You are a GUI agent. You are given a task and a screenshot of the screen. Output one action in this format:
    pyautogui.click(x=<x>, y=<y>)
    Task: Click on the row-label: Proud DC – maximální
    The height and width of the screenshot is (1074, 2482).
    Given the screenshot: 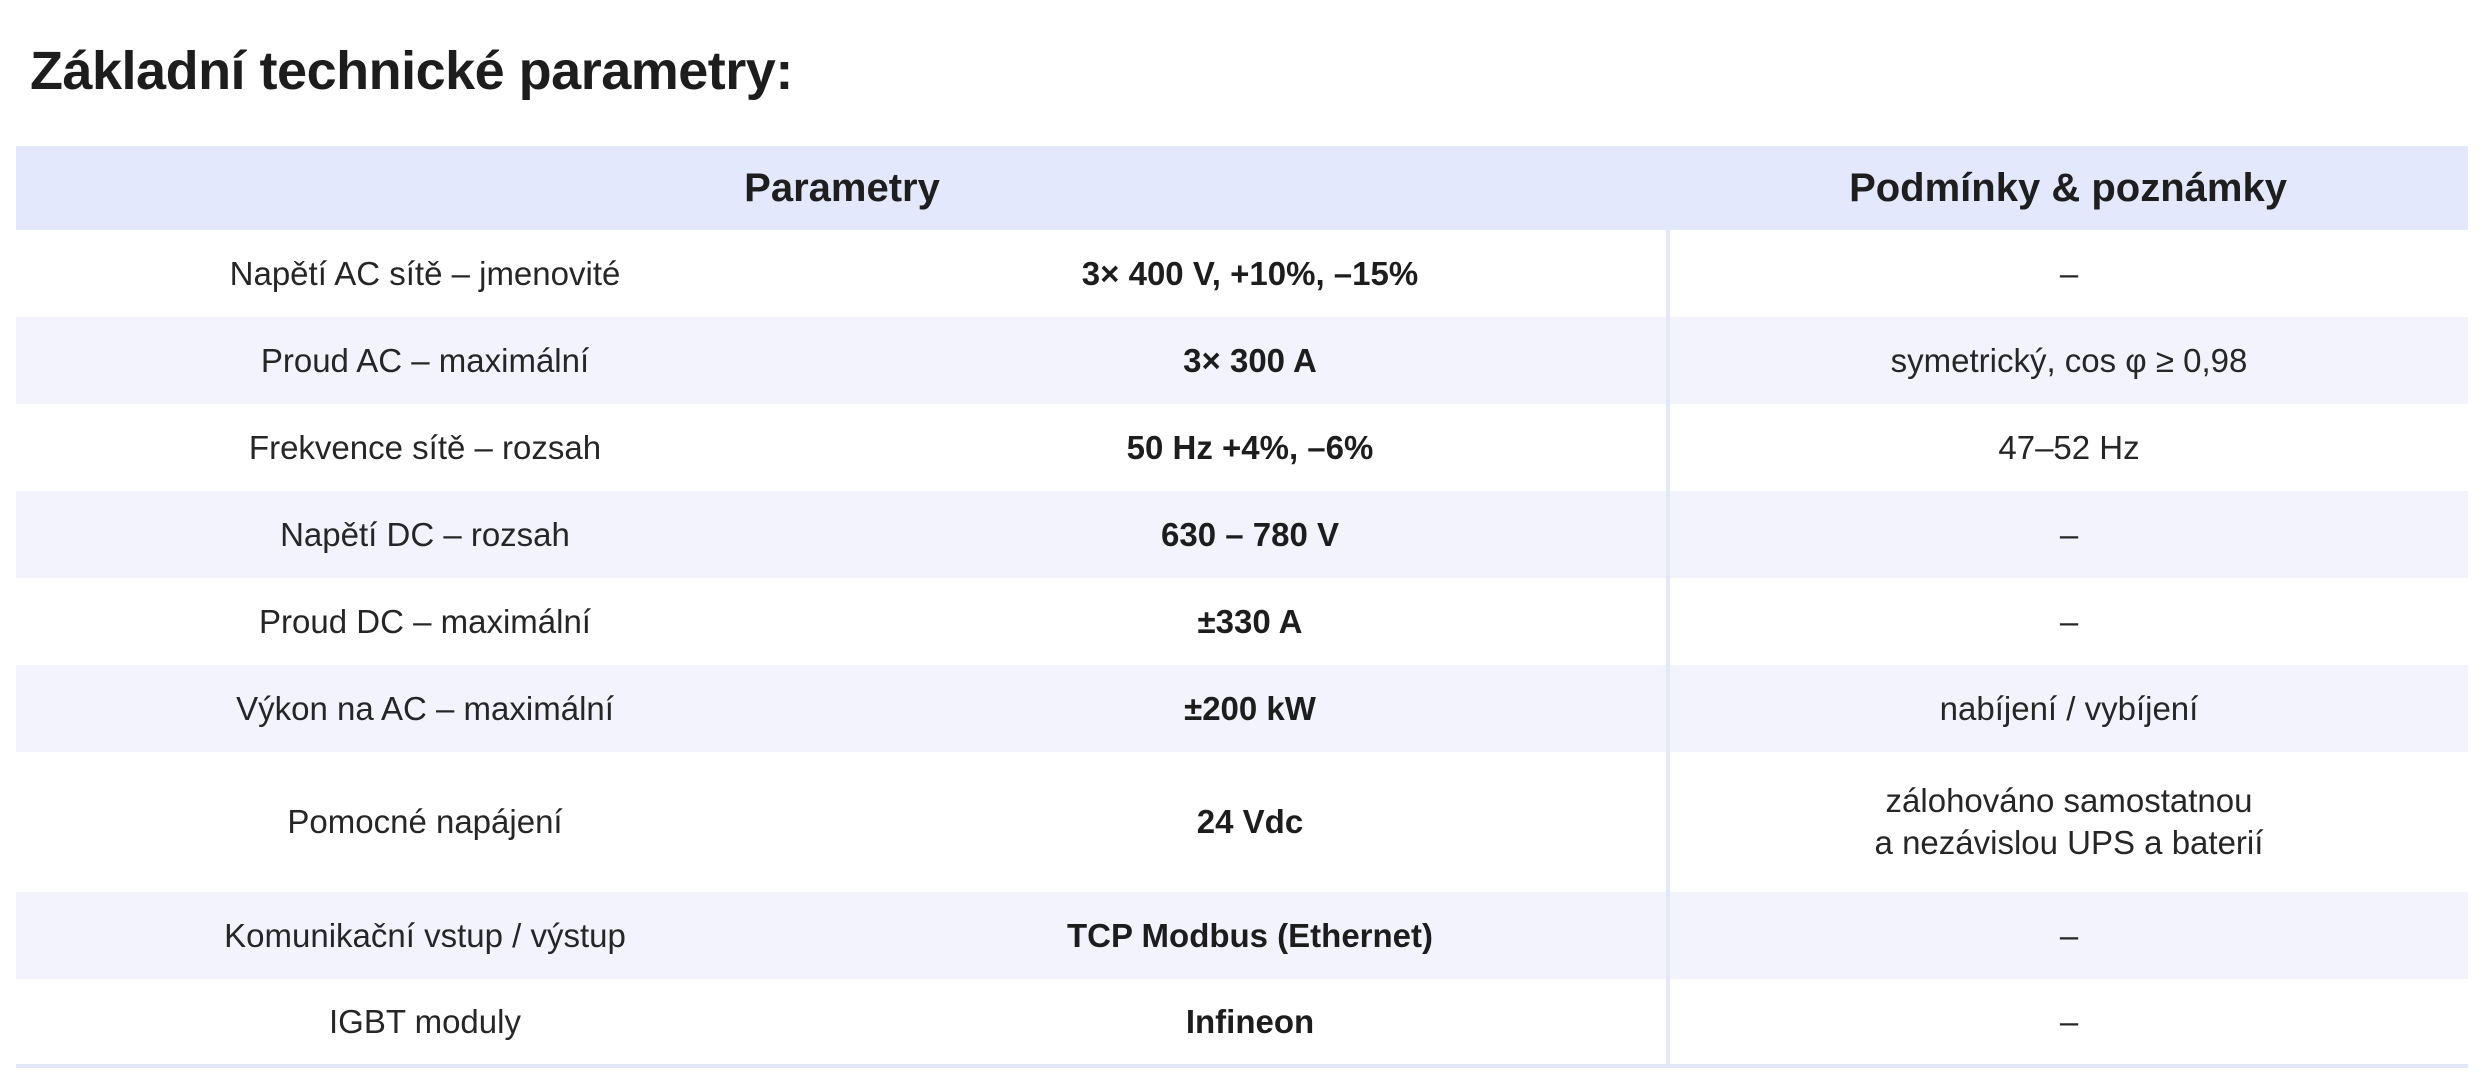 What is the action you would take?
    pyautogui.click(x=425, y=621)
    